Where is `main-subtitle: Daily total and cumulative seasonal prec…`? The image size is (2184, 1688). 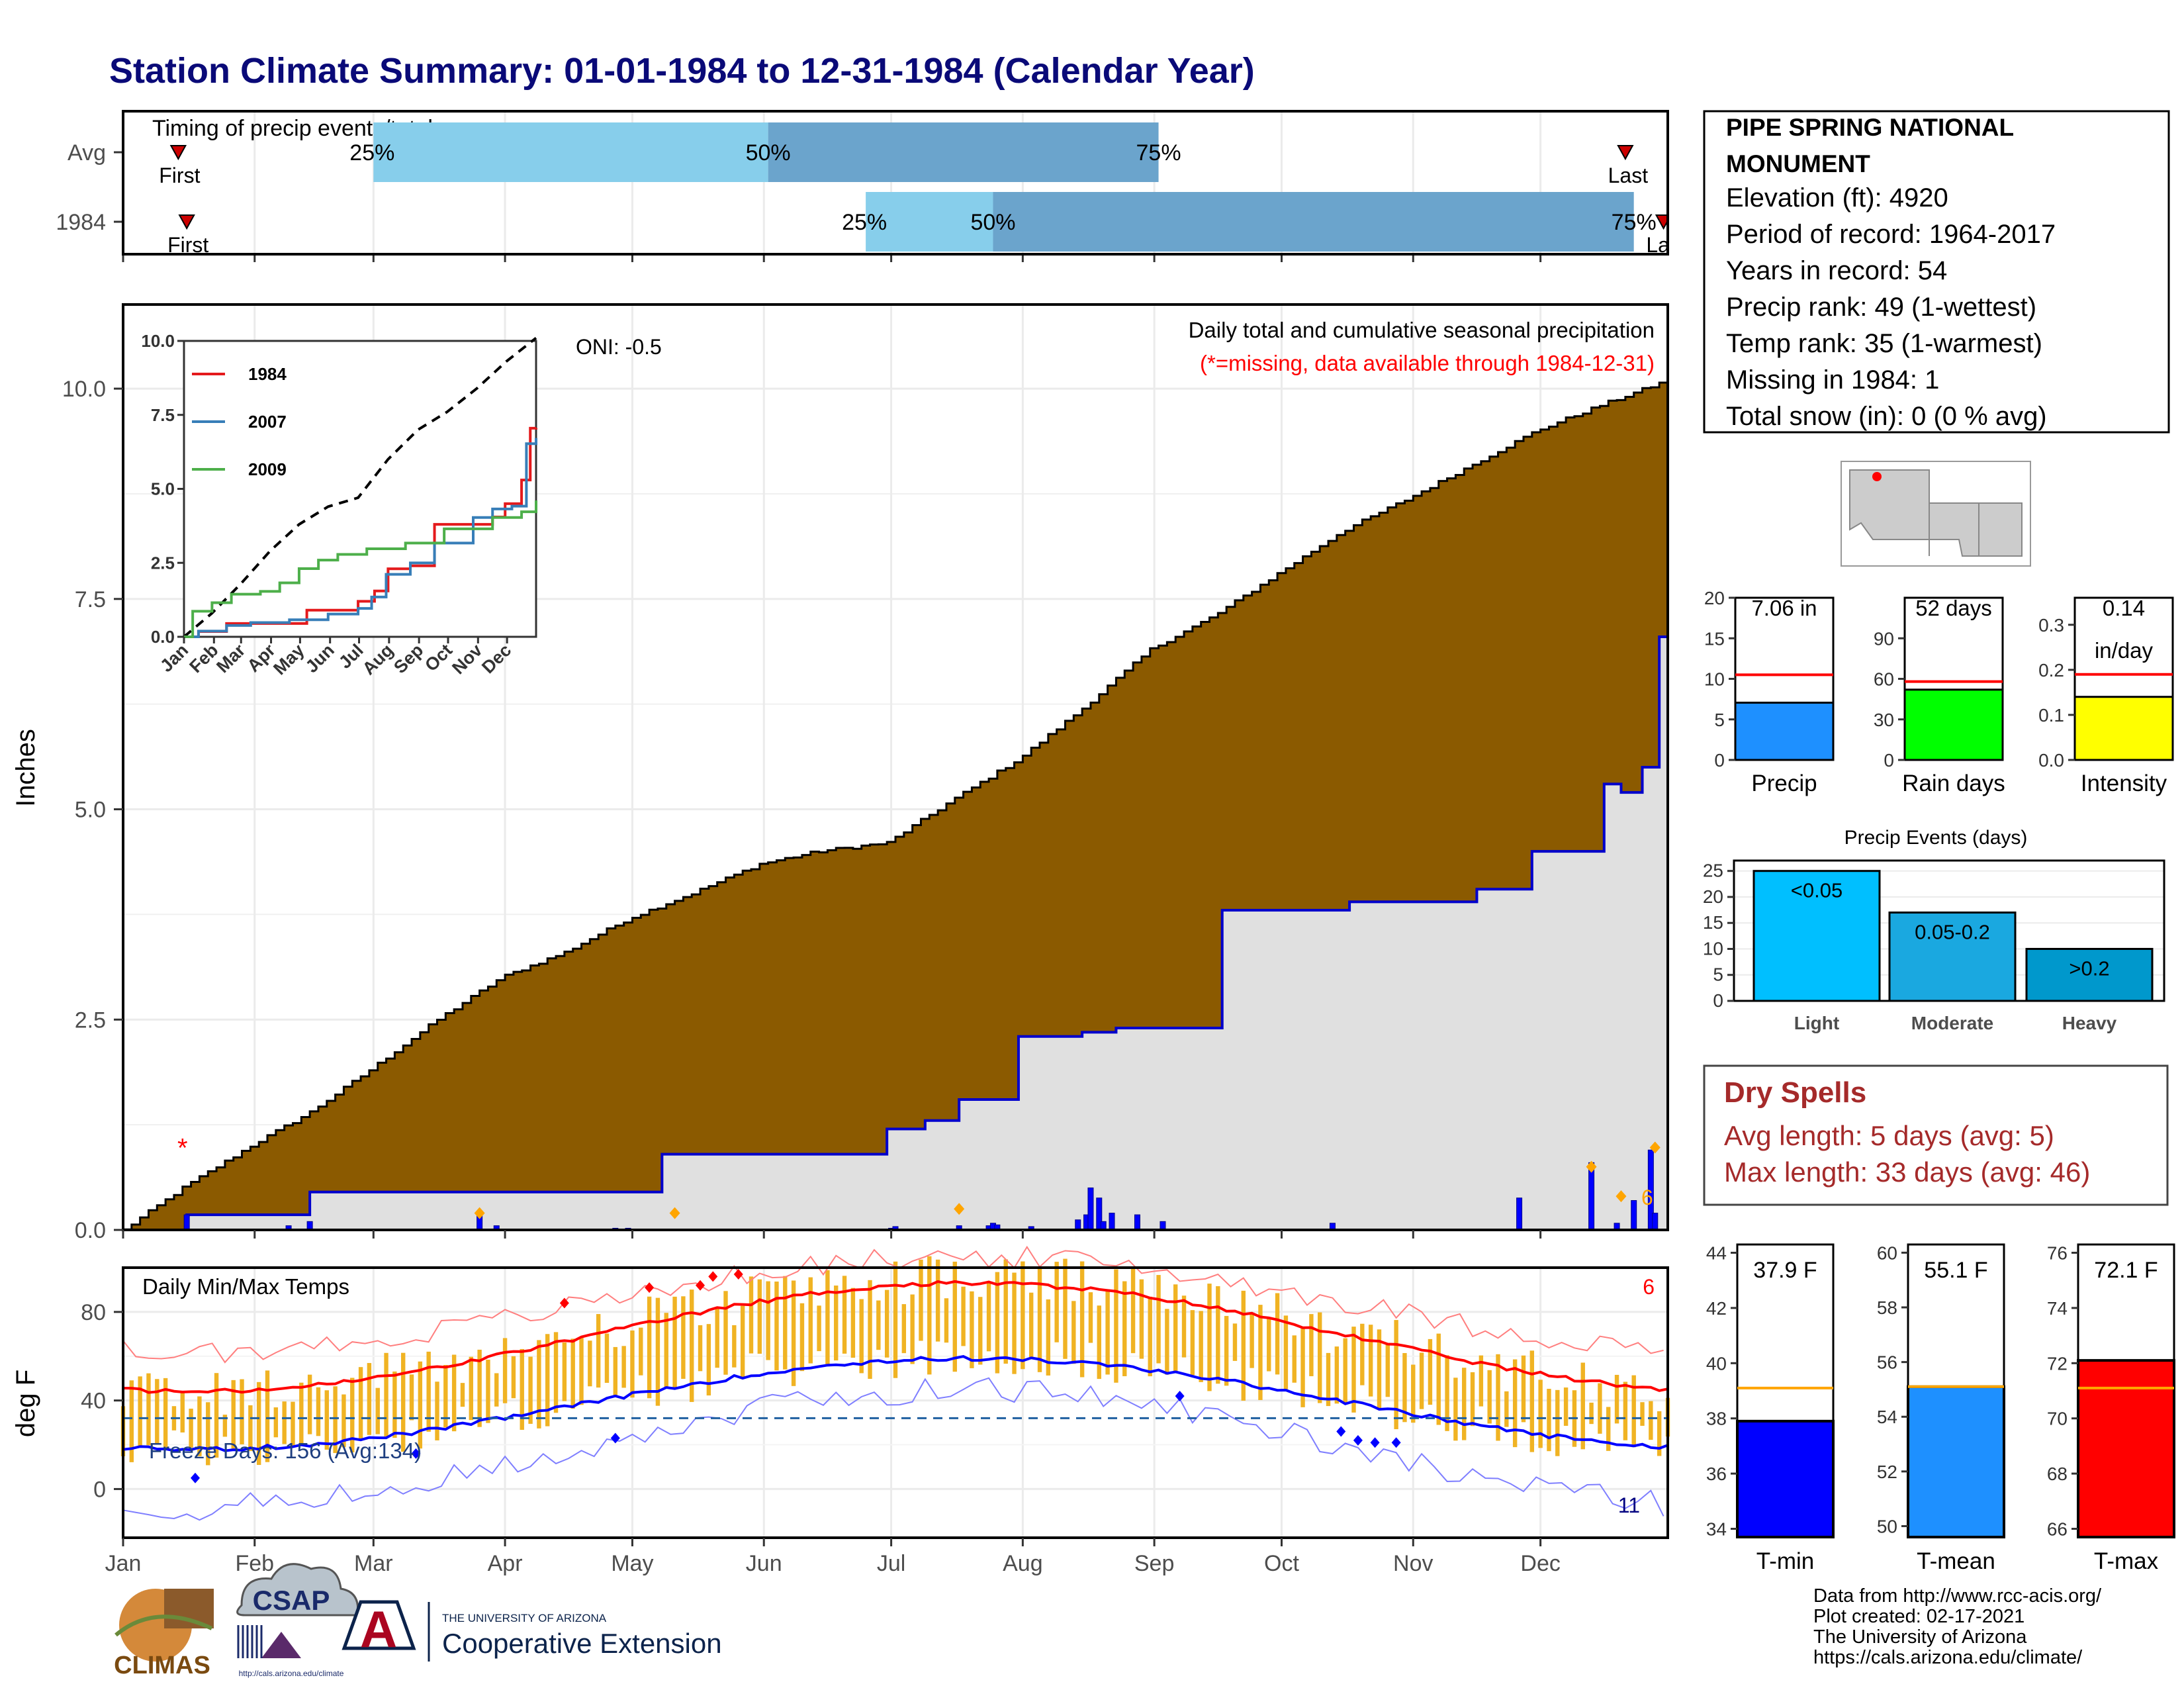
main-subtitle: Daily total and cumulative seasonal prec… is located at coordinates (1422, 330).